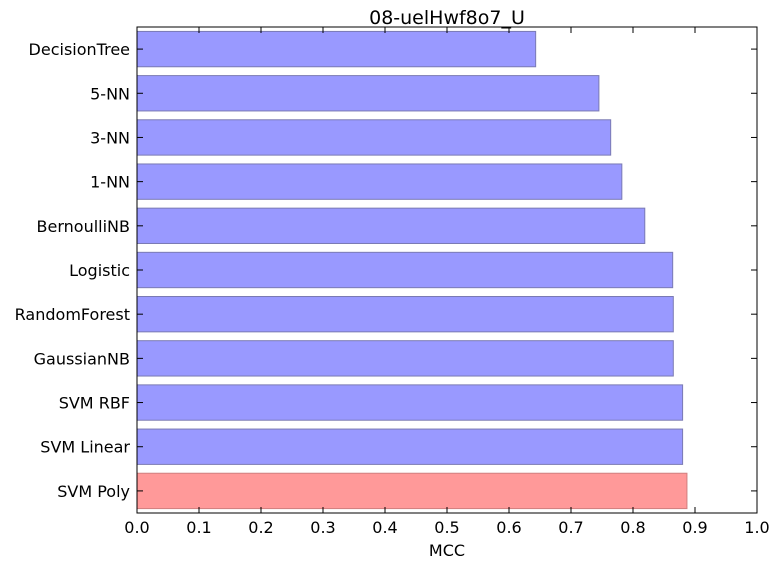 This screenshot has height=570, width=779. I want to click on x-tick-label: 0.2, so click(260, 527).